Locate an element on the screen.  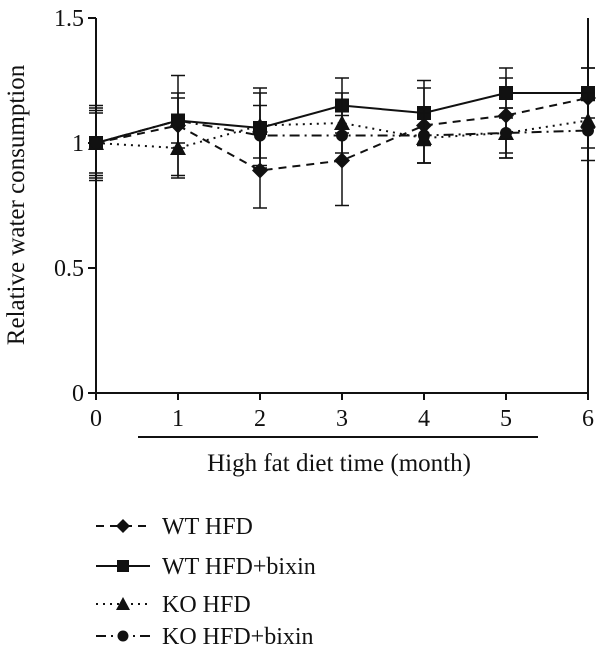
legend-item-wt-hfd: WT HFD is located at coordinates (174, 527).